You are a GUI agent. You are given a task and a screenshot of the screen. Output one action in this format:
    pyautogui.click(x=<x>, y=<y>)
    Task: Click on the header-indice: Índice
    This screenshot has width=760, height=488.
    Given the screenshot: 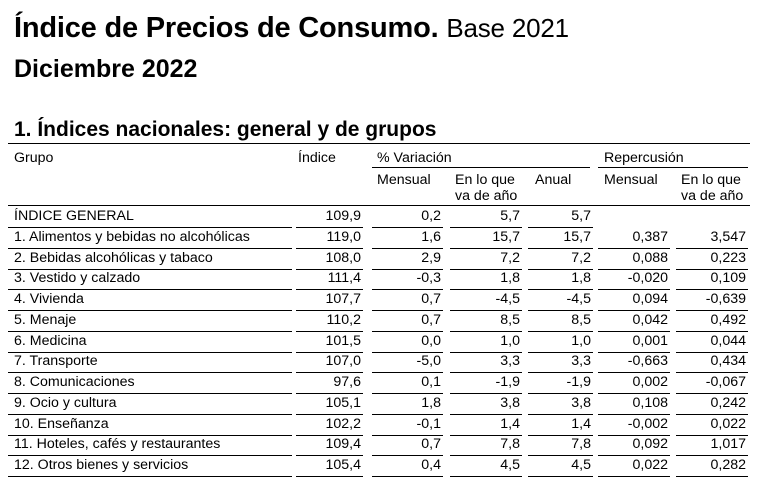 What is the action you would take?
    pyautogui.click(x=317, y=158)
    